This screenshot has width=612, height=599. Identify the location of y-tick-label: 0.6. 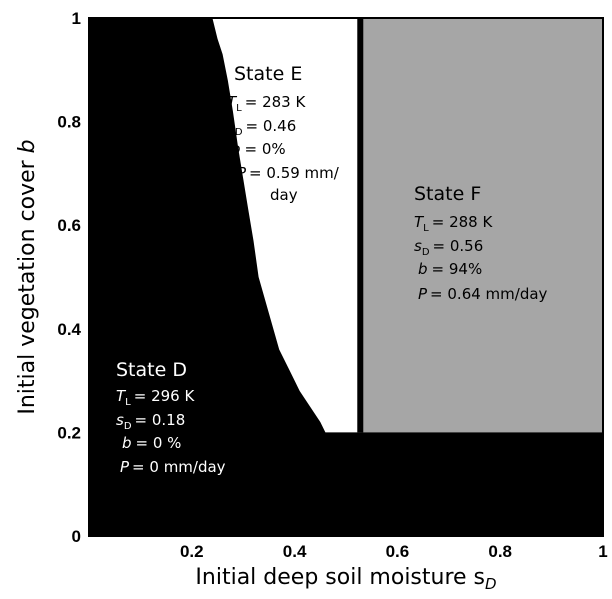
(69, 225).